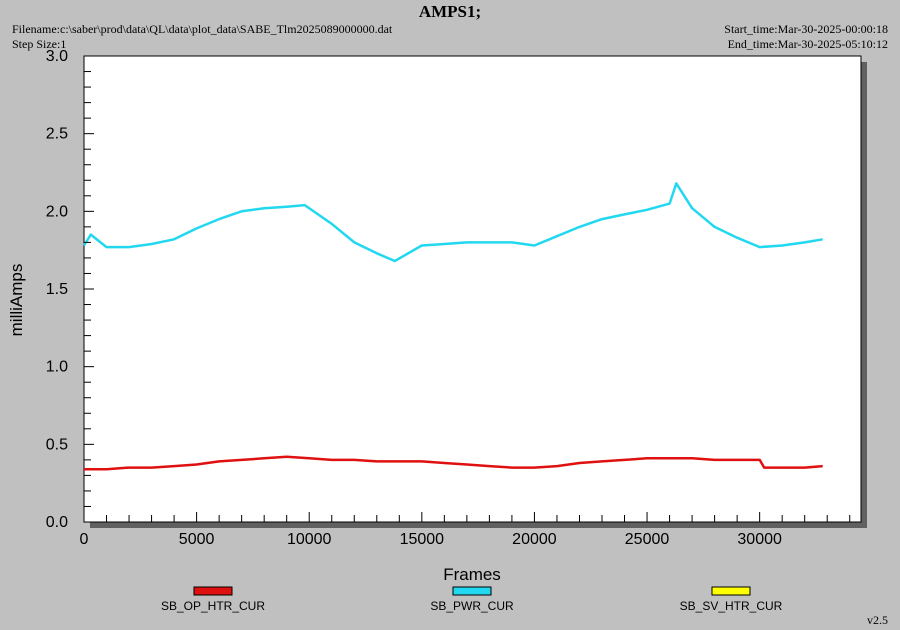 This screenshot has height=630, width=900. What do you see at coordinates (57, 211) in the screenshot?
I see `y-tick-label: 2.0` at bounding box center [57, 211].